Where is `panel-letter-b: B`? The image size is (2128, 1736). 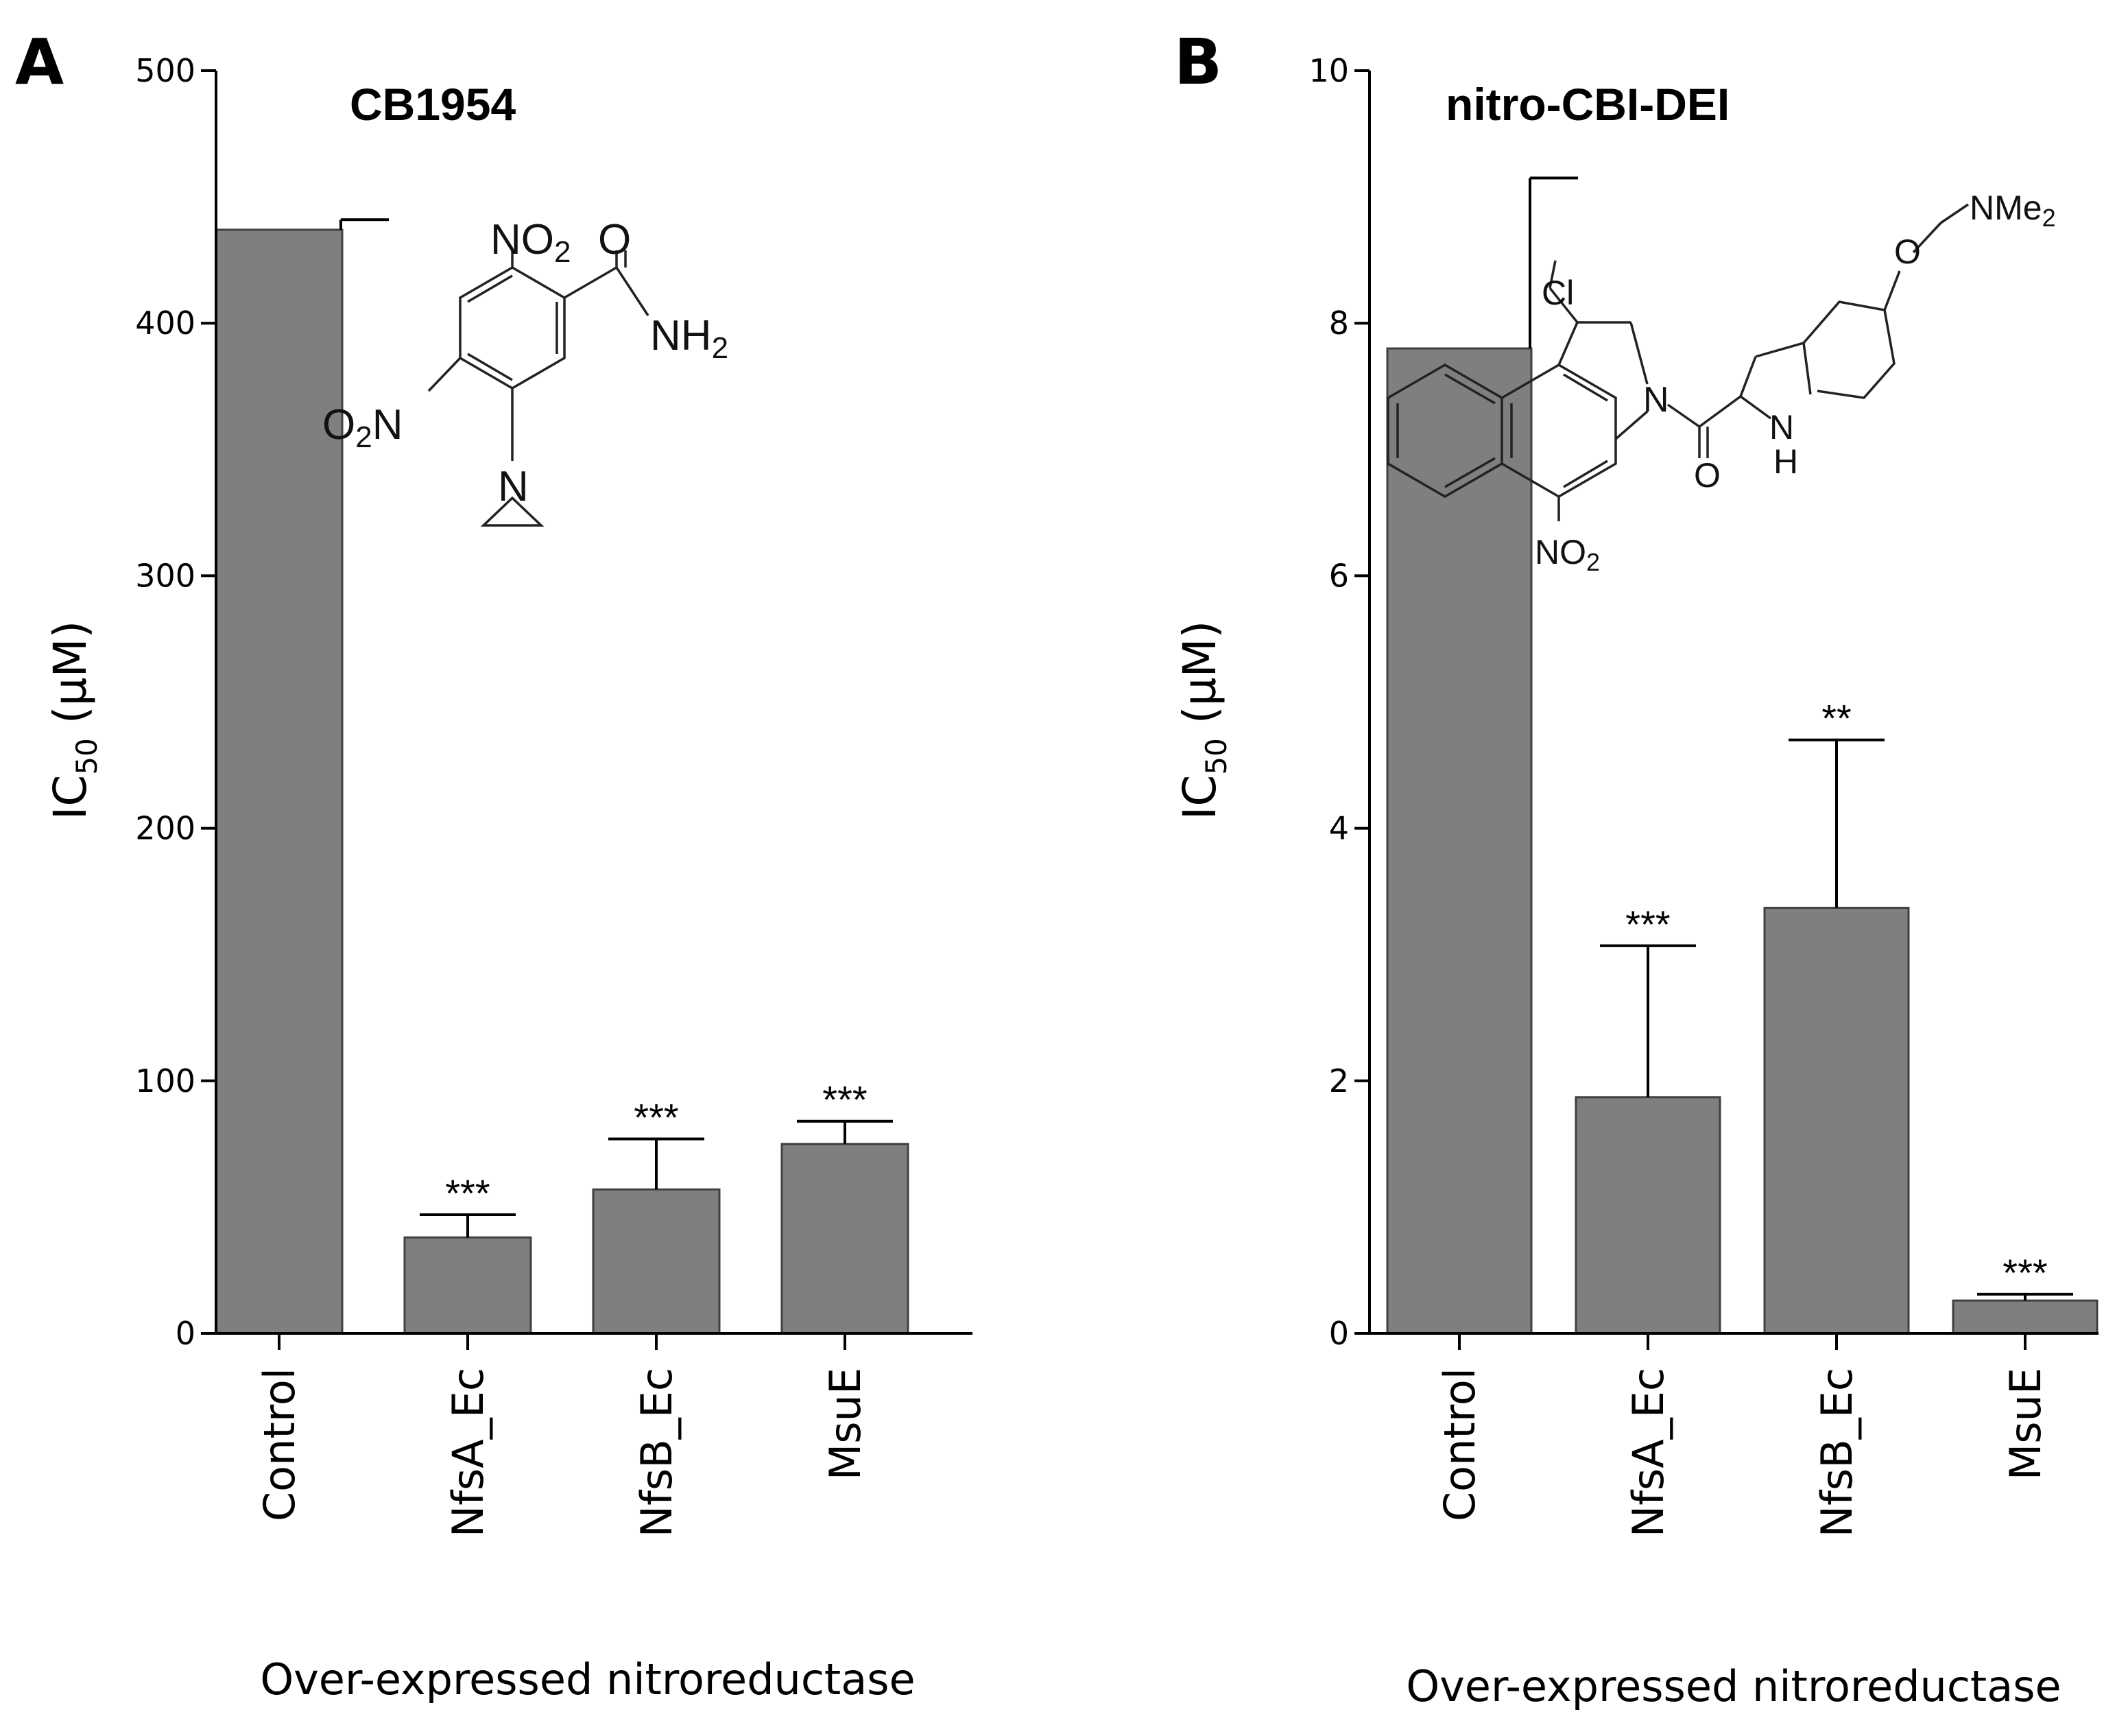 panel-letter-b: B is located at coordinates (1198, 62).